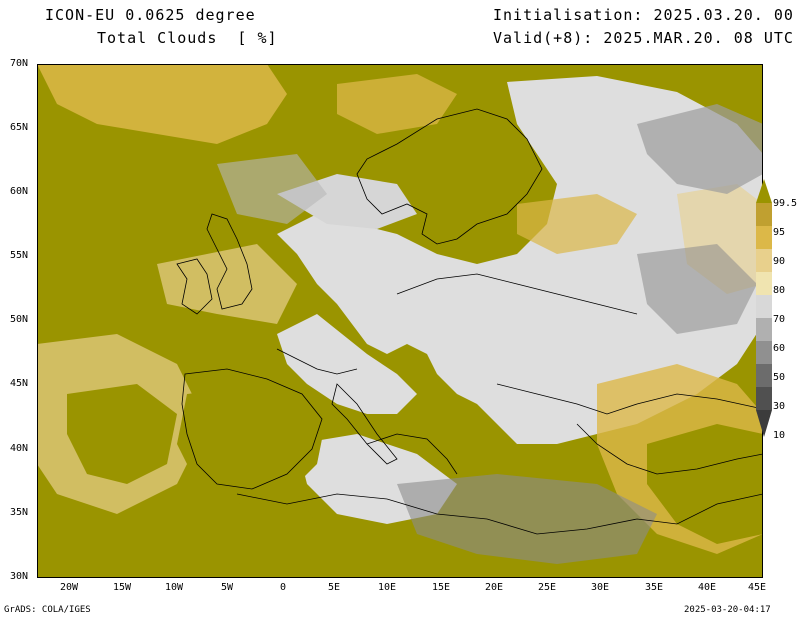 The image size is (800, 618). I want to click on footer-timestamp: 2025-03-20-04:17, so click(727, 610).